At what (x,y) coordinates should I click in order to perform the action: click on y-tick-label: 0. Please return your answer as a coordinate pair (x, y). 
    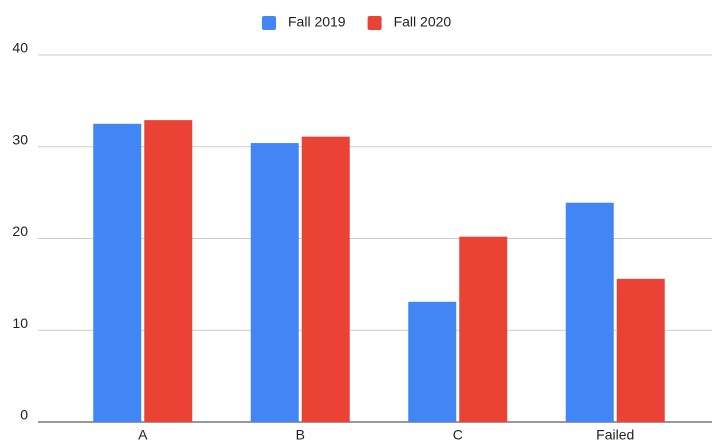
    Looking at the image, I should click on (24, 415).